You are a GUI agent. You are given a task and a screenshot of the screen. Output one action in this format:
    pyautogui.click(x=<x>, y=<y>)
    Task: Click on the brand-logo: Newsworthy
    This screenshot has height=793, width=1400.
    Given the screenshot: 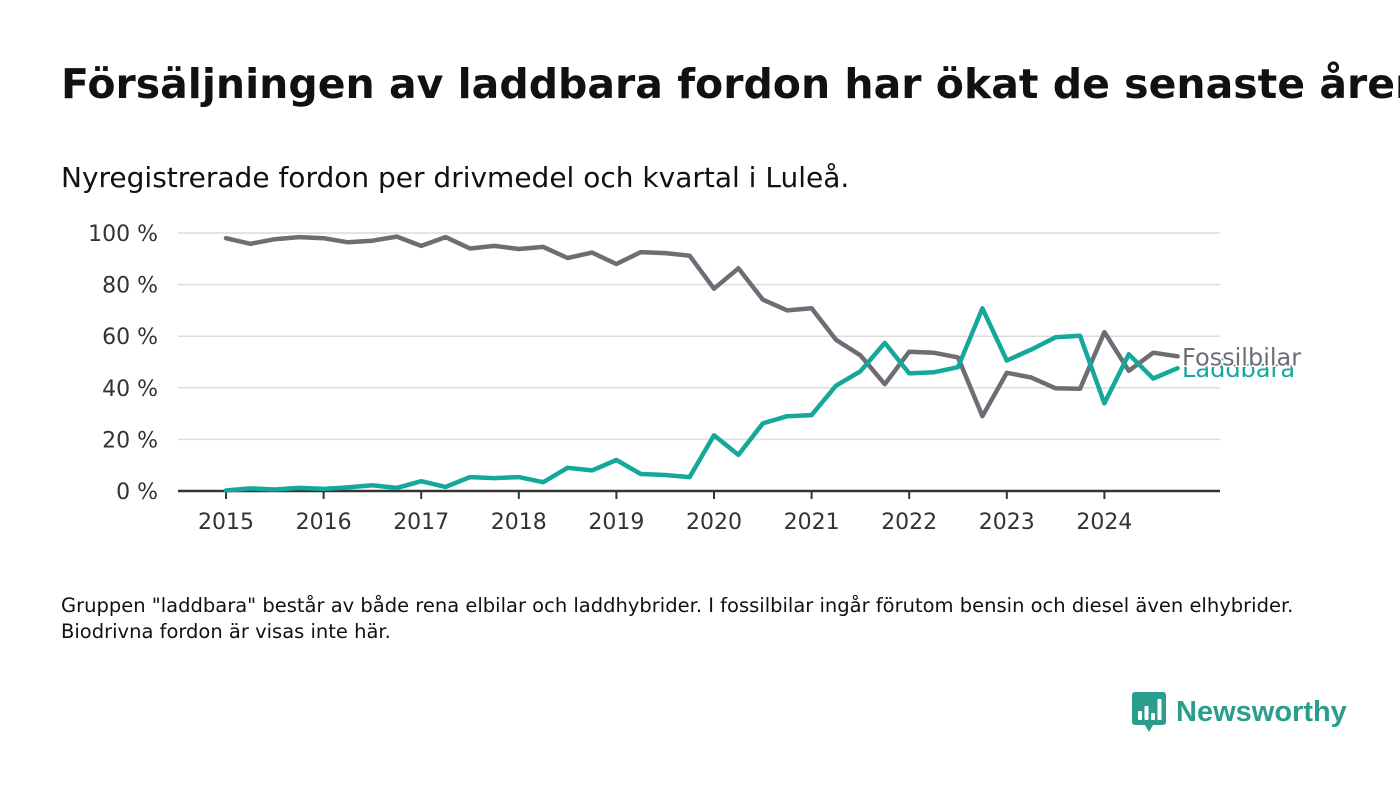 What is the action you would take?
    pyautogui.click(x=1239, y=712)
    